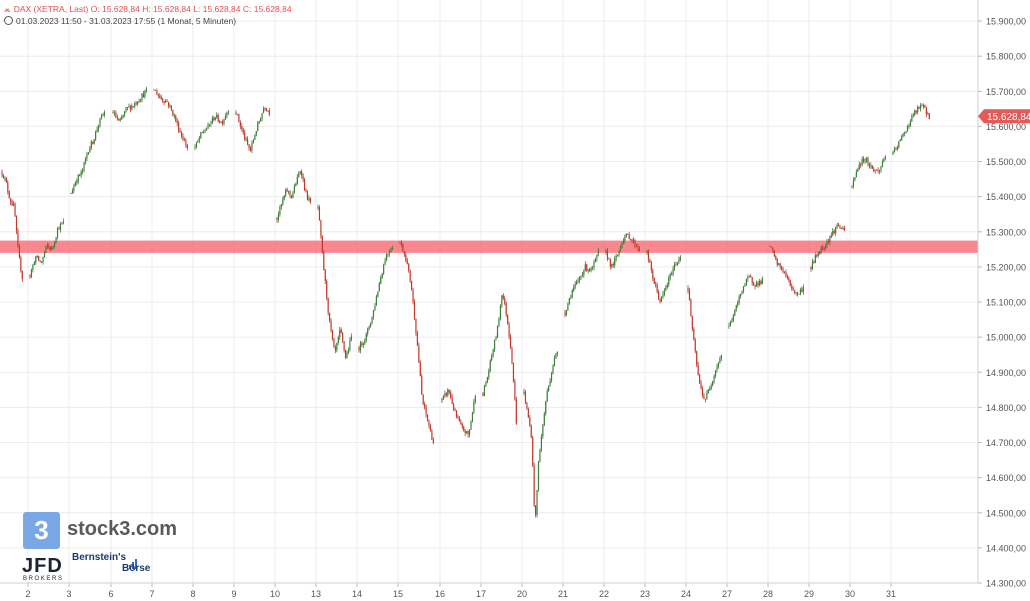  I want to click on y-tick-label: 15.800,00, so click(1006, 57).